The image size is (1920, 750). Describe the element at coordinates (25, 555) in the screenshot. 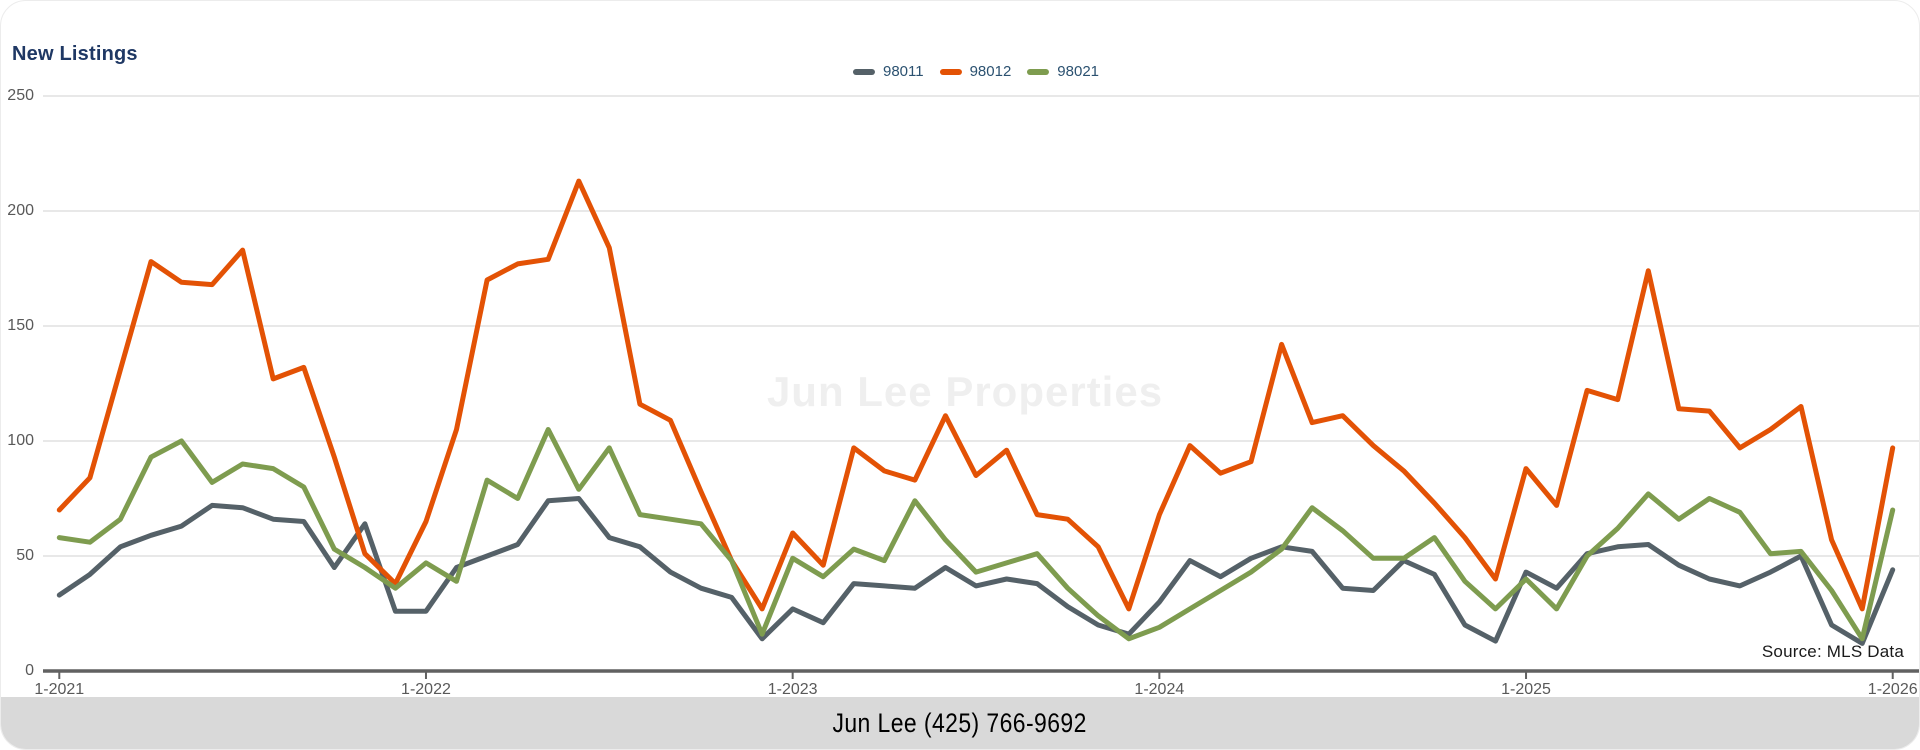

I see `y-tick-label: 50` at that location.